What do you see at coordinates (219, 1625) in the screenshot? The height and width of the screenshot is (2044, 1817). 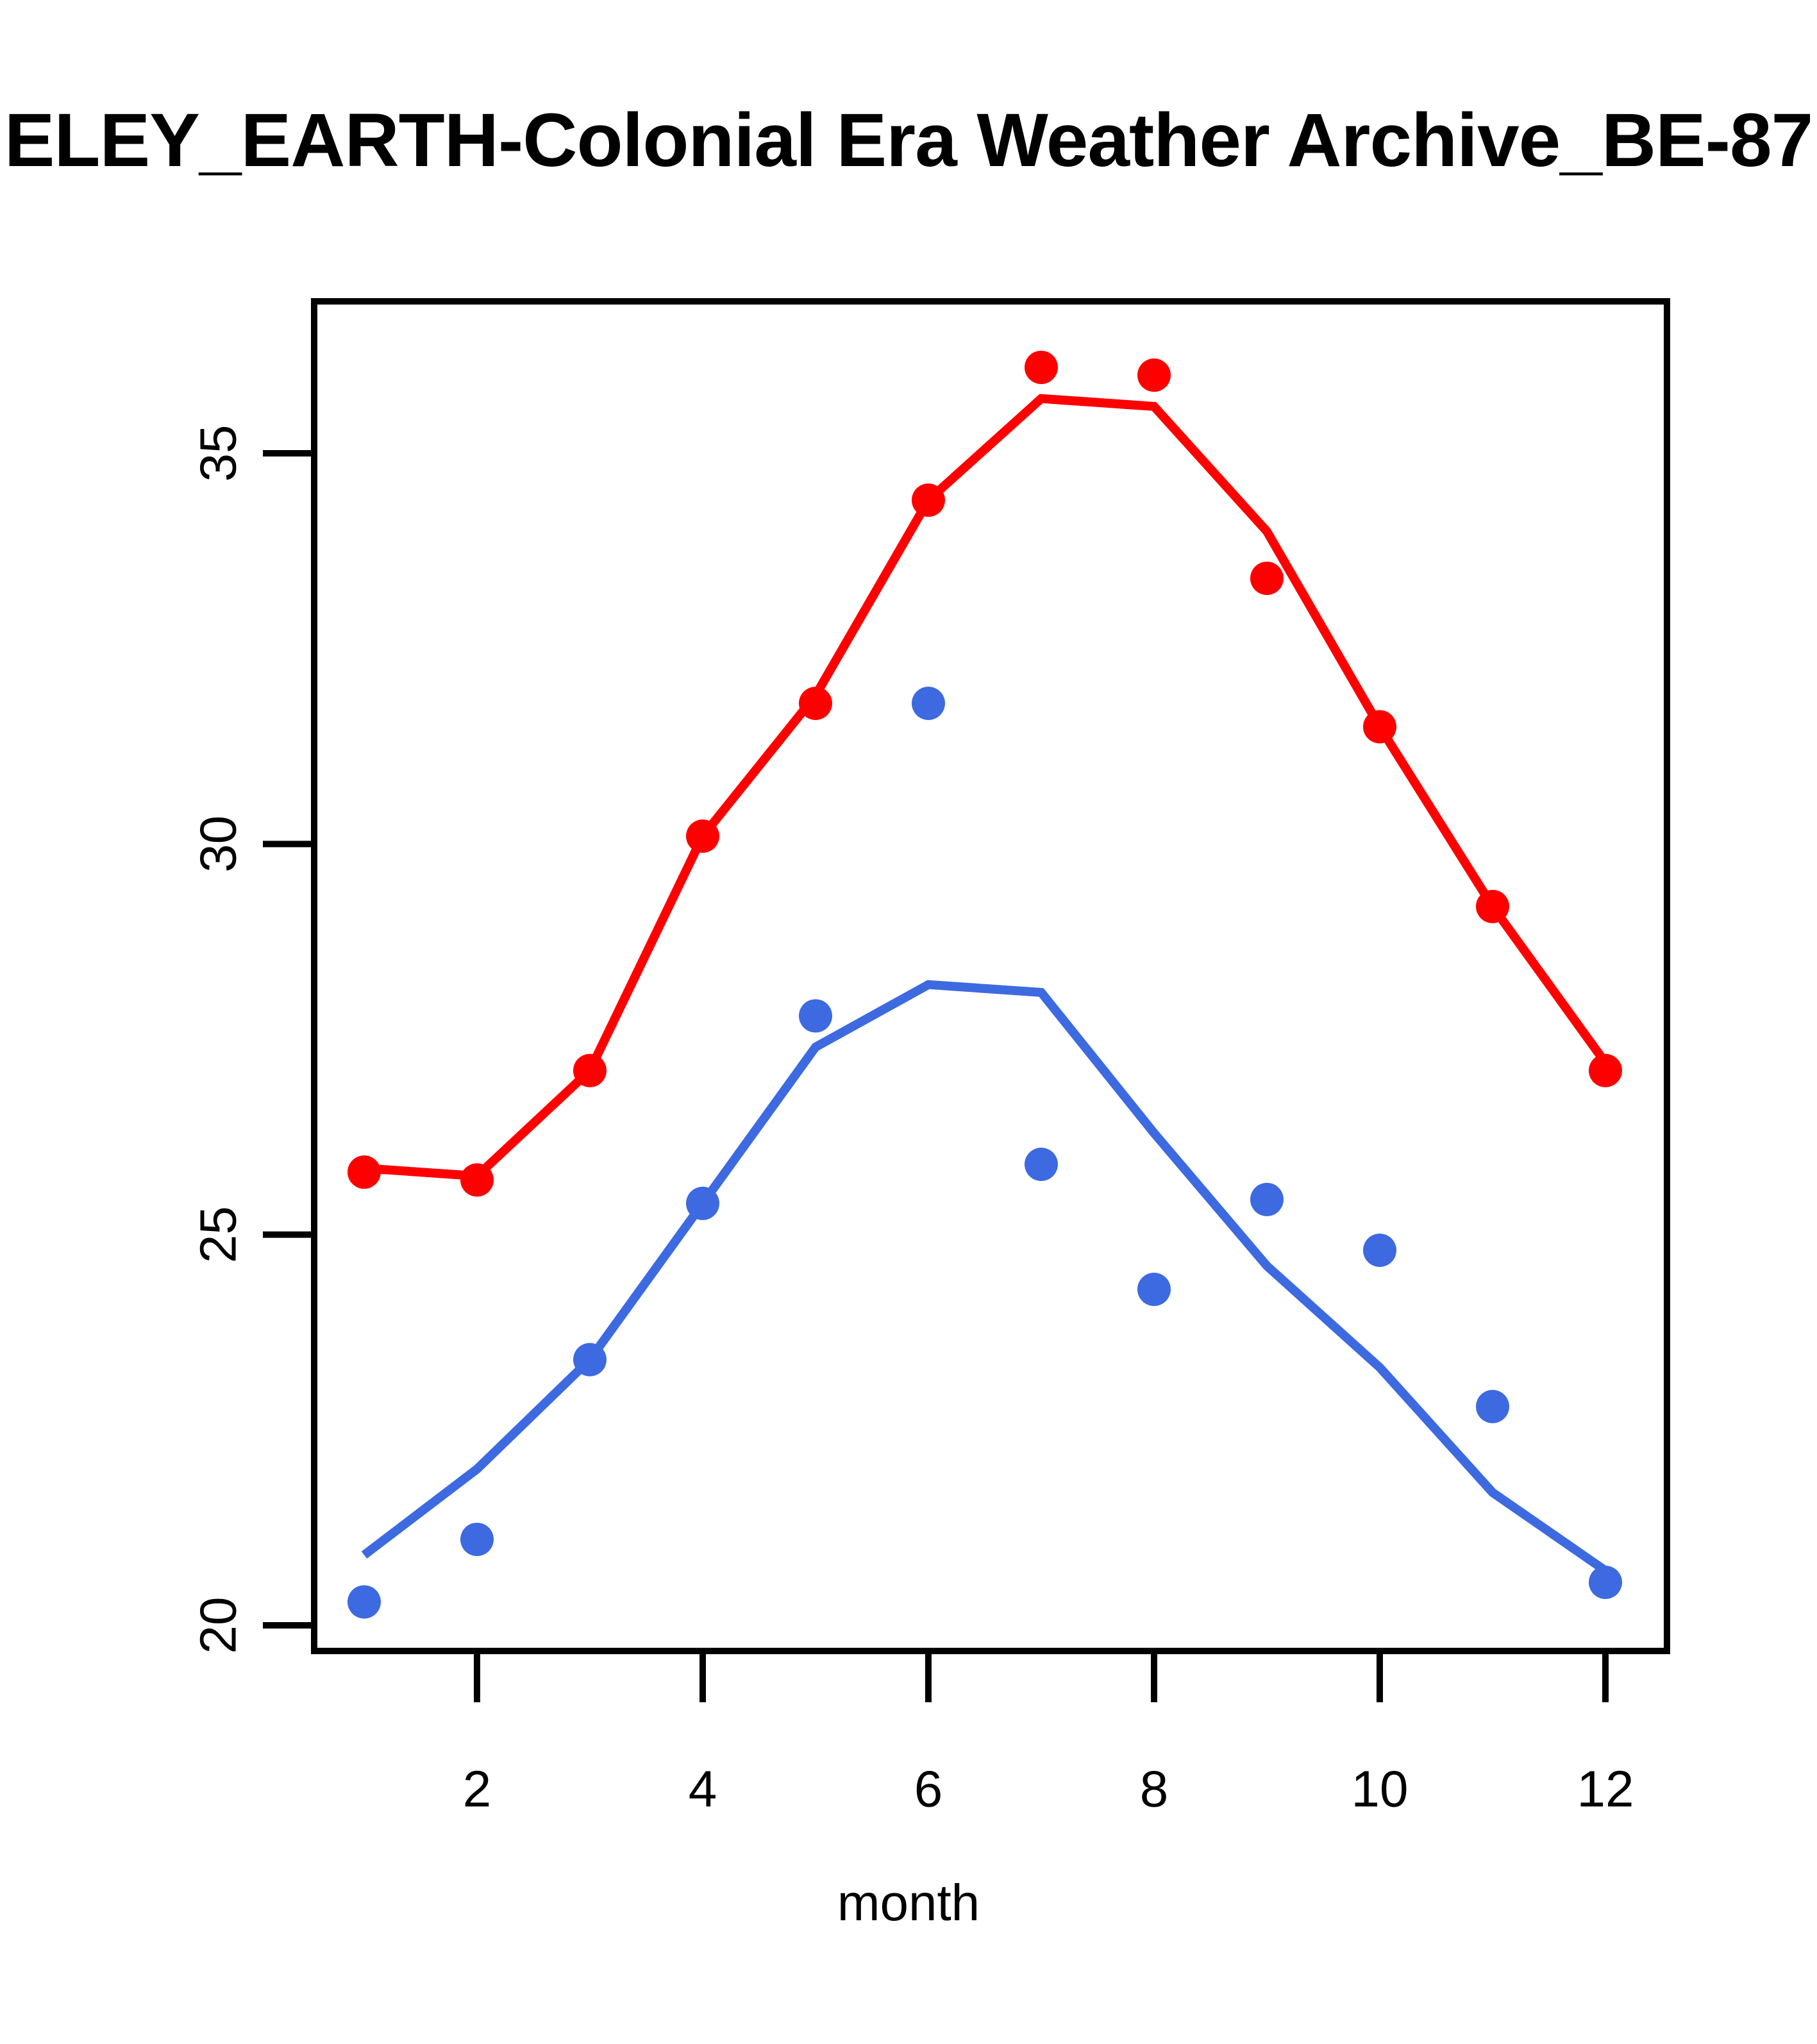 I see `y-tick-label: 20` at bounding box center [219, 1625].